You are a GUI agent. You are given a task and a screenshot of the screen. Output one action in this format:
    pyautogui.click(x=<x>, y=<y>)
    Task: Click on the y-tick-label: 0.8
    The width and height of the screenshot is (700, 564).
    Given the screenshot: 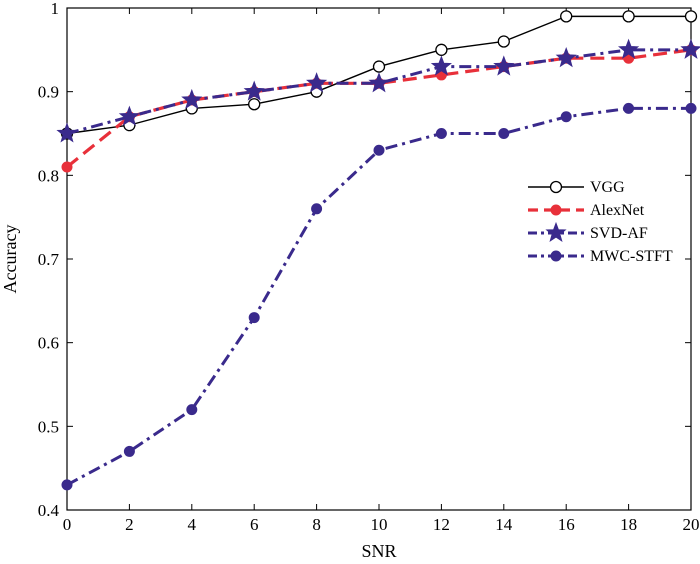 What is the action you would take?
    pyautogui.click(x=48, y=175)
    